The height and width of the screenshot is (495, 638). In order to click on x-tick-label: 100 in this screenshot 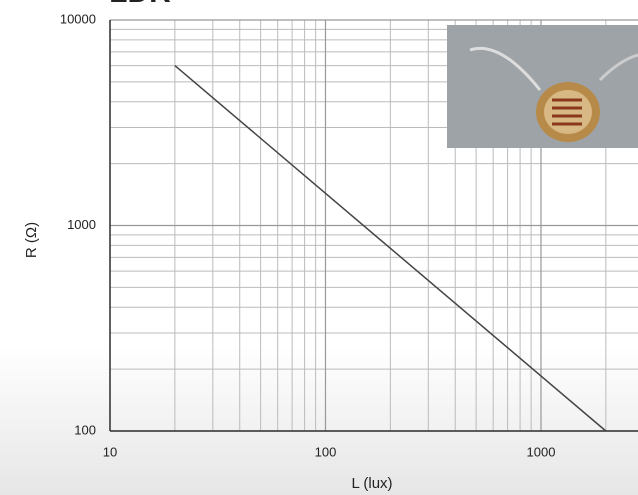, I will do `click(326, 451)`.